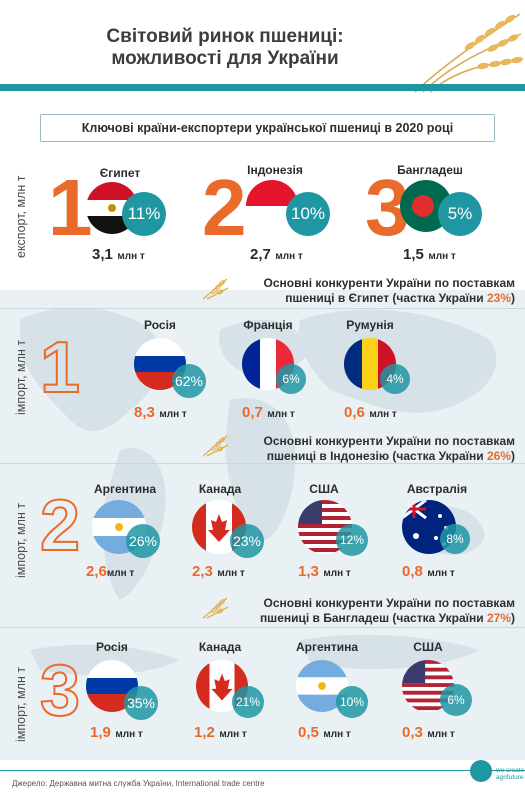  What do you see at coordinates (428, 571) in the screenshot?
I see `amount-label: 0,8 млн т` at bounding box center [428, 571].